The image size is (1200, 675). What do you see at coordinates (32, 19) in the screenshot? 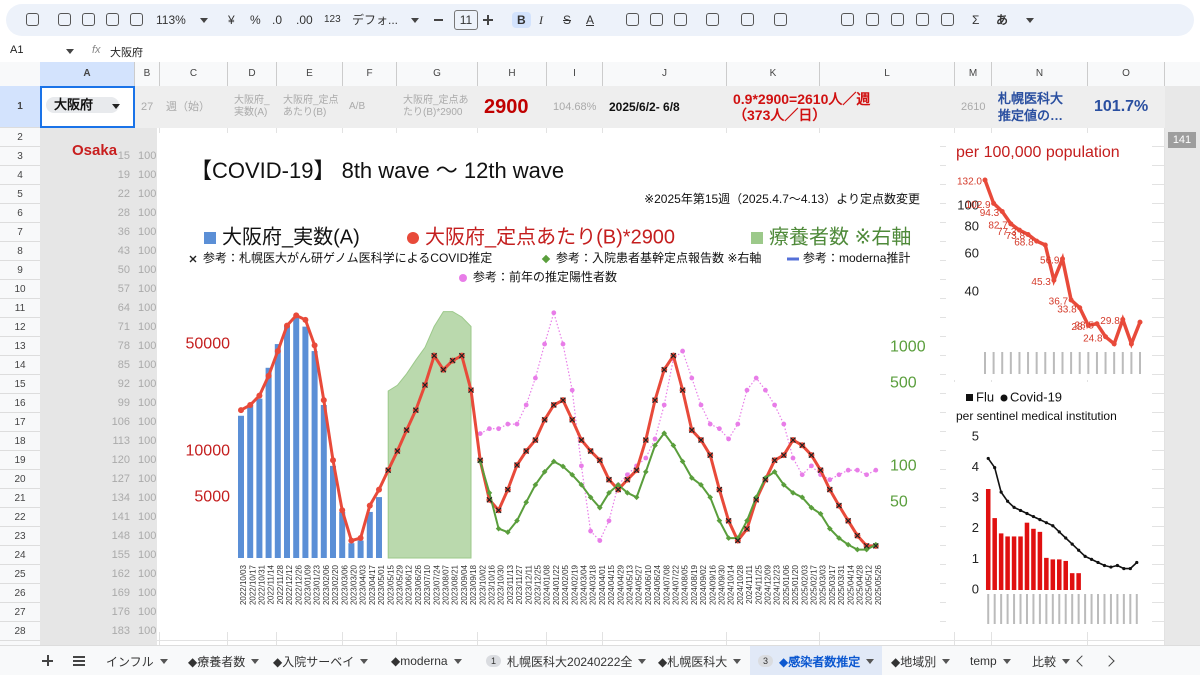
I see `icon-search` at bounding box center [32, 19].